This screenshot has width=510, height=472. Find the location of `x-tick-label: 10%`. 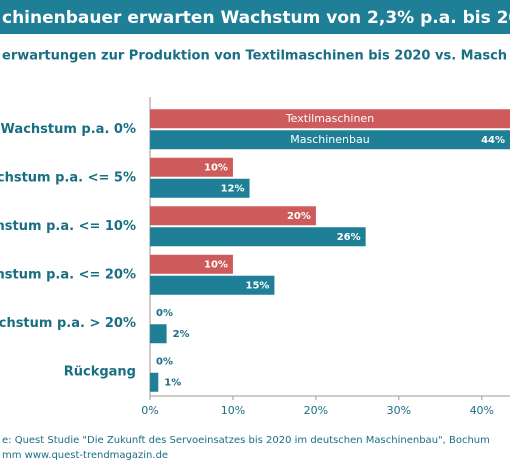

x-tick-label: 10% is located at coordinates (233, 410).